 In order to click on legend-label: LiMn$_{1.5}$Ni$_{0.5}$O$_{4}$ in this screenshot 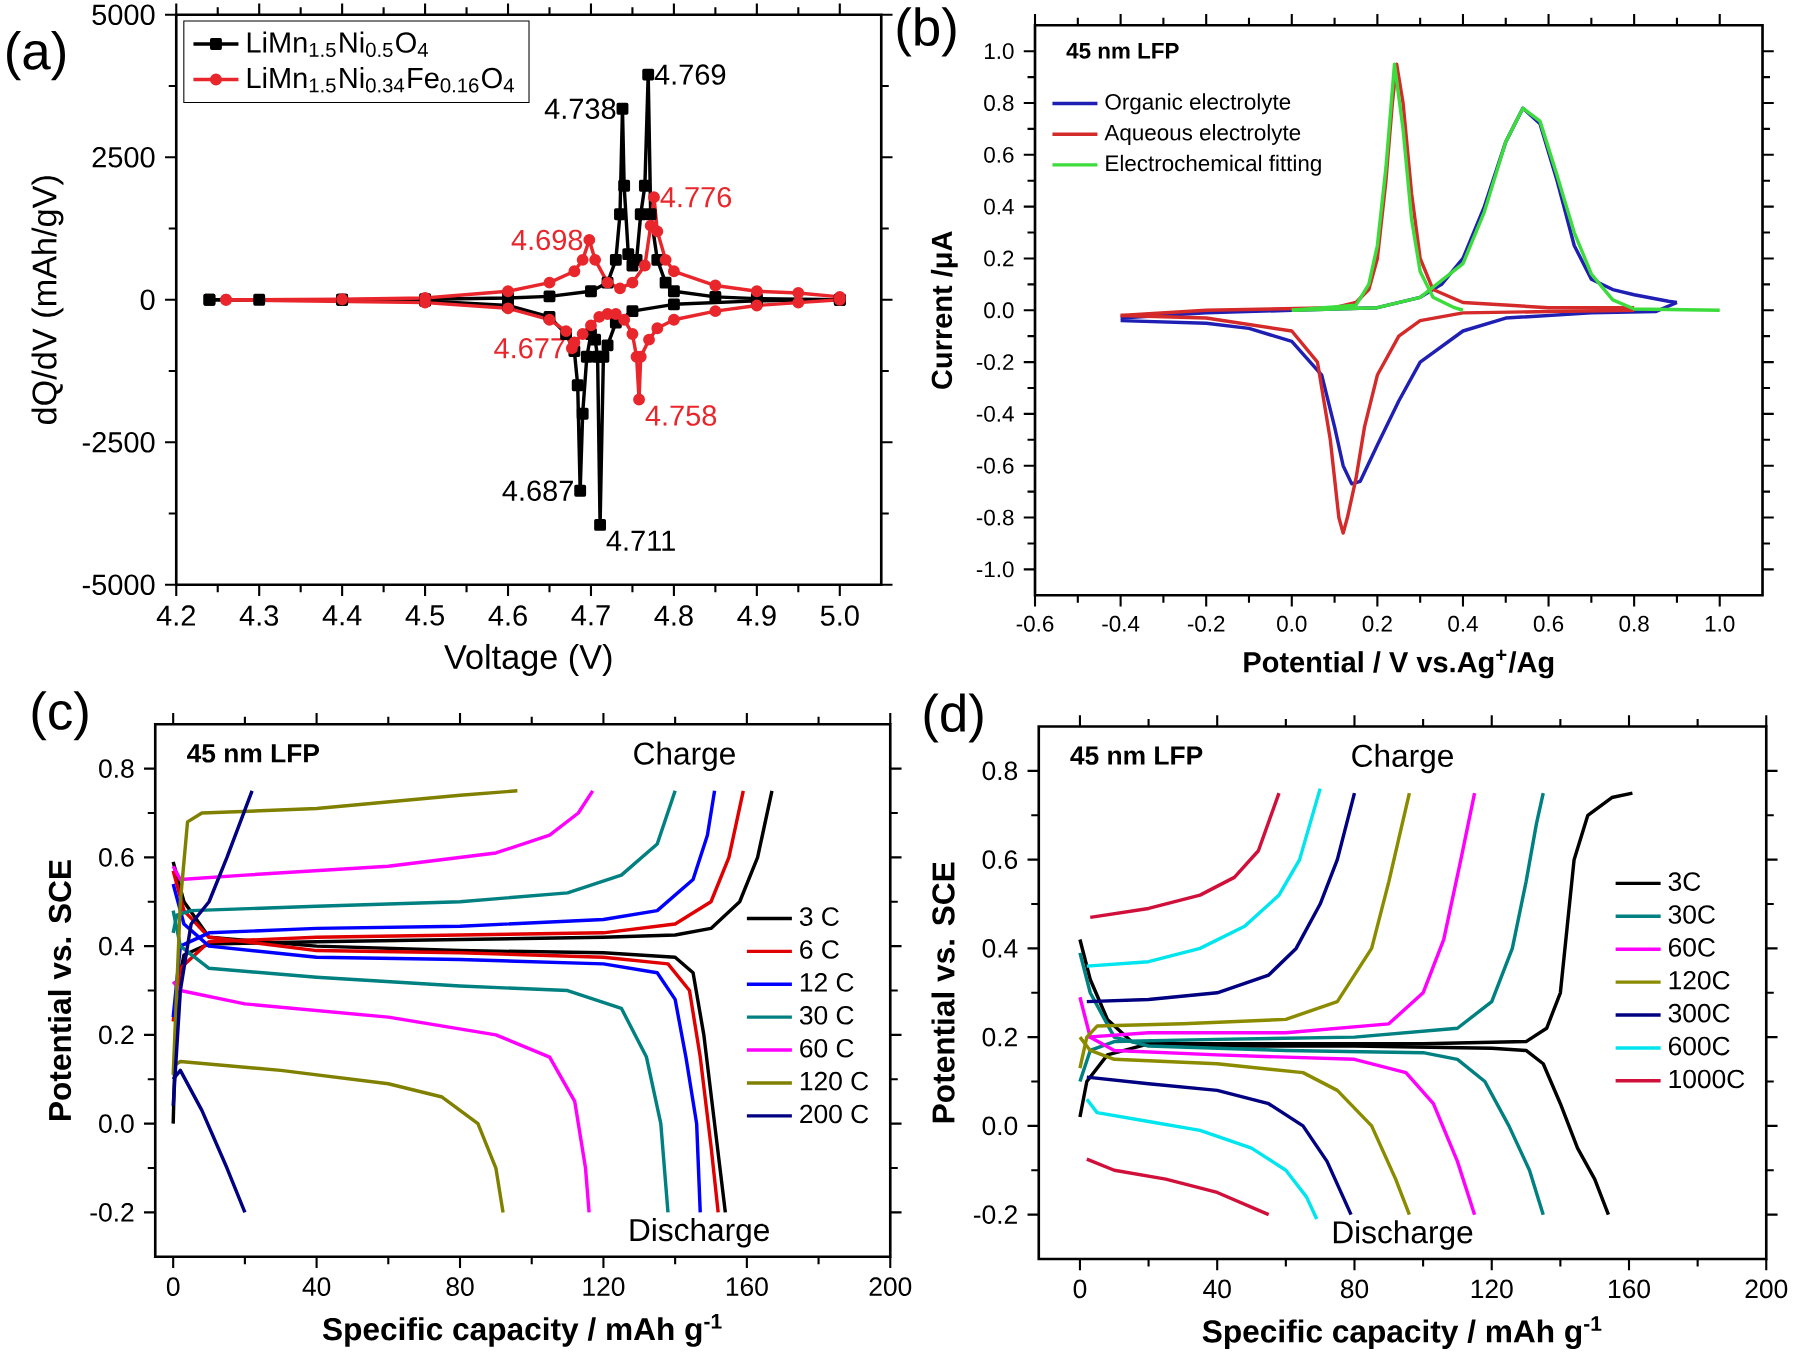, I will do `click(337, 44)`.